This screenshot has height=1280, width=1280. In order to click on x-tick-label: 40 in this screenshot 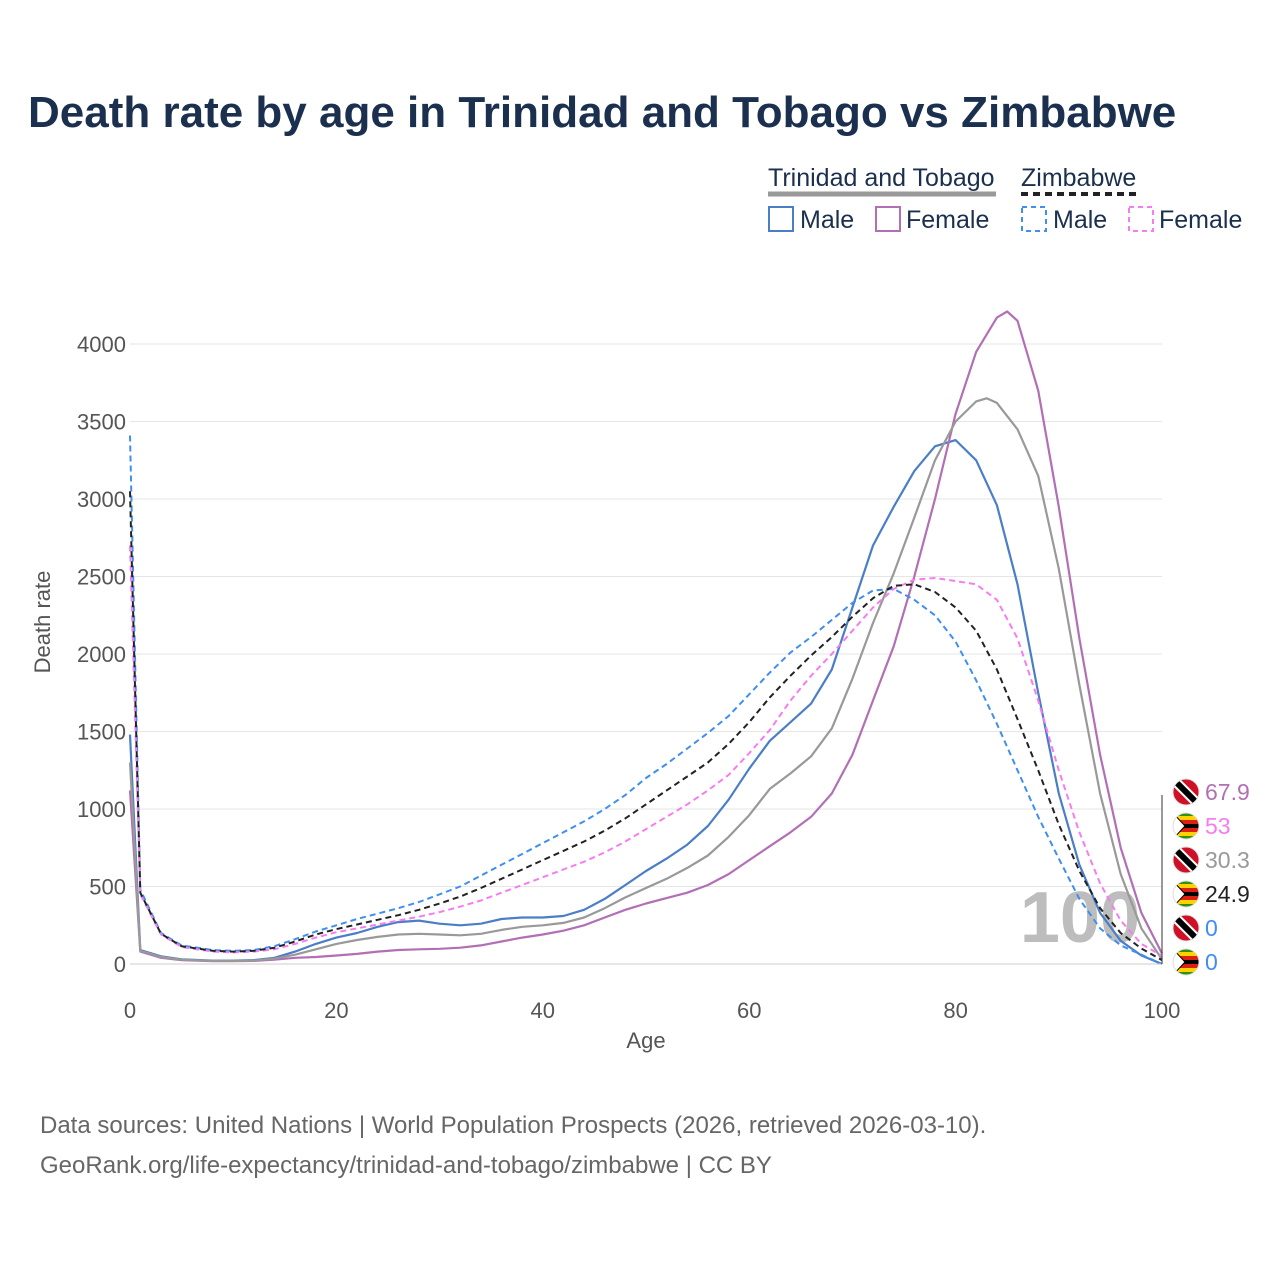, I will do `click(543, 1010)`.